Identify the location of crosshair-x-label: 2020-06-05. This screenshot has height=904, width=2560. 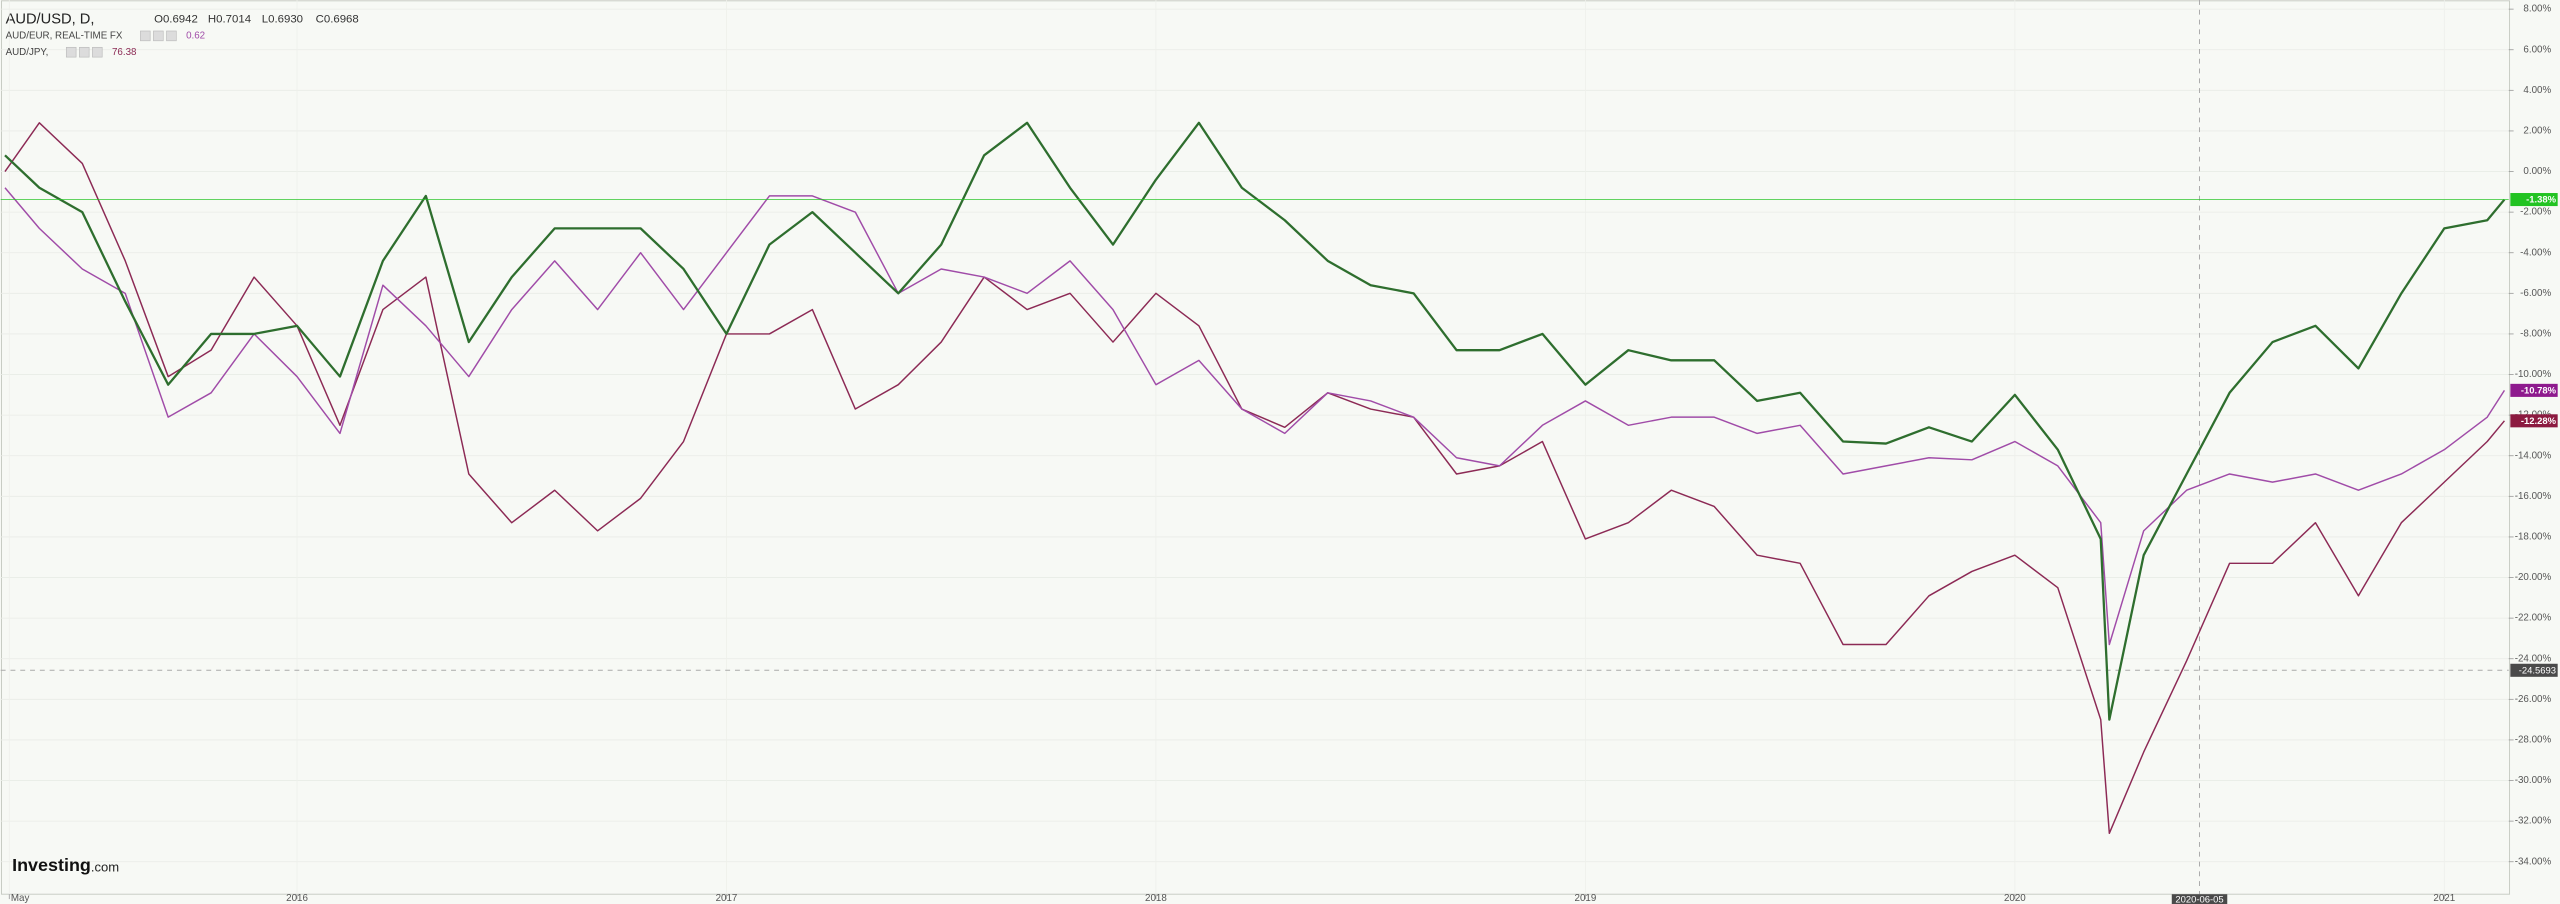
(2199, 899).